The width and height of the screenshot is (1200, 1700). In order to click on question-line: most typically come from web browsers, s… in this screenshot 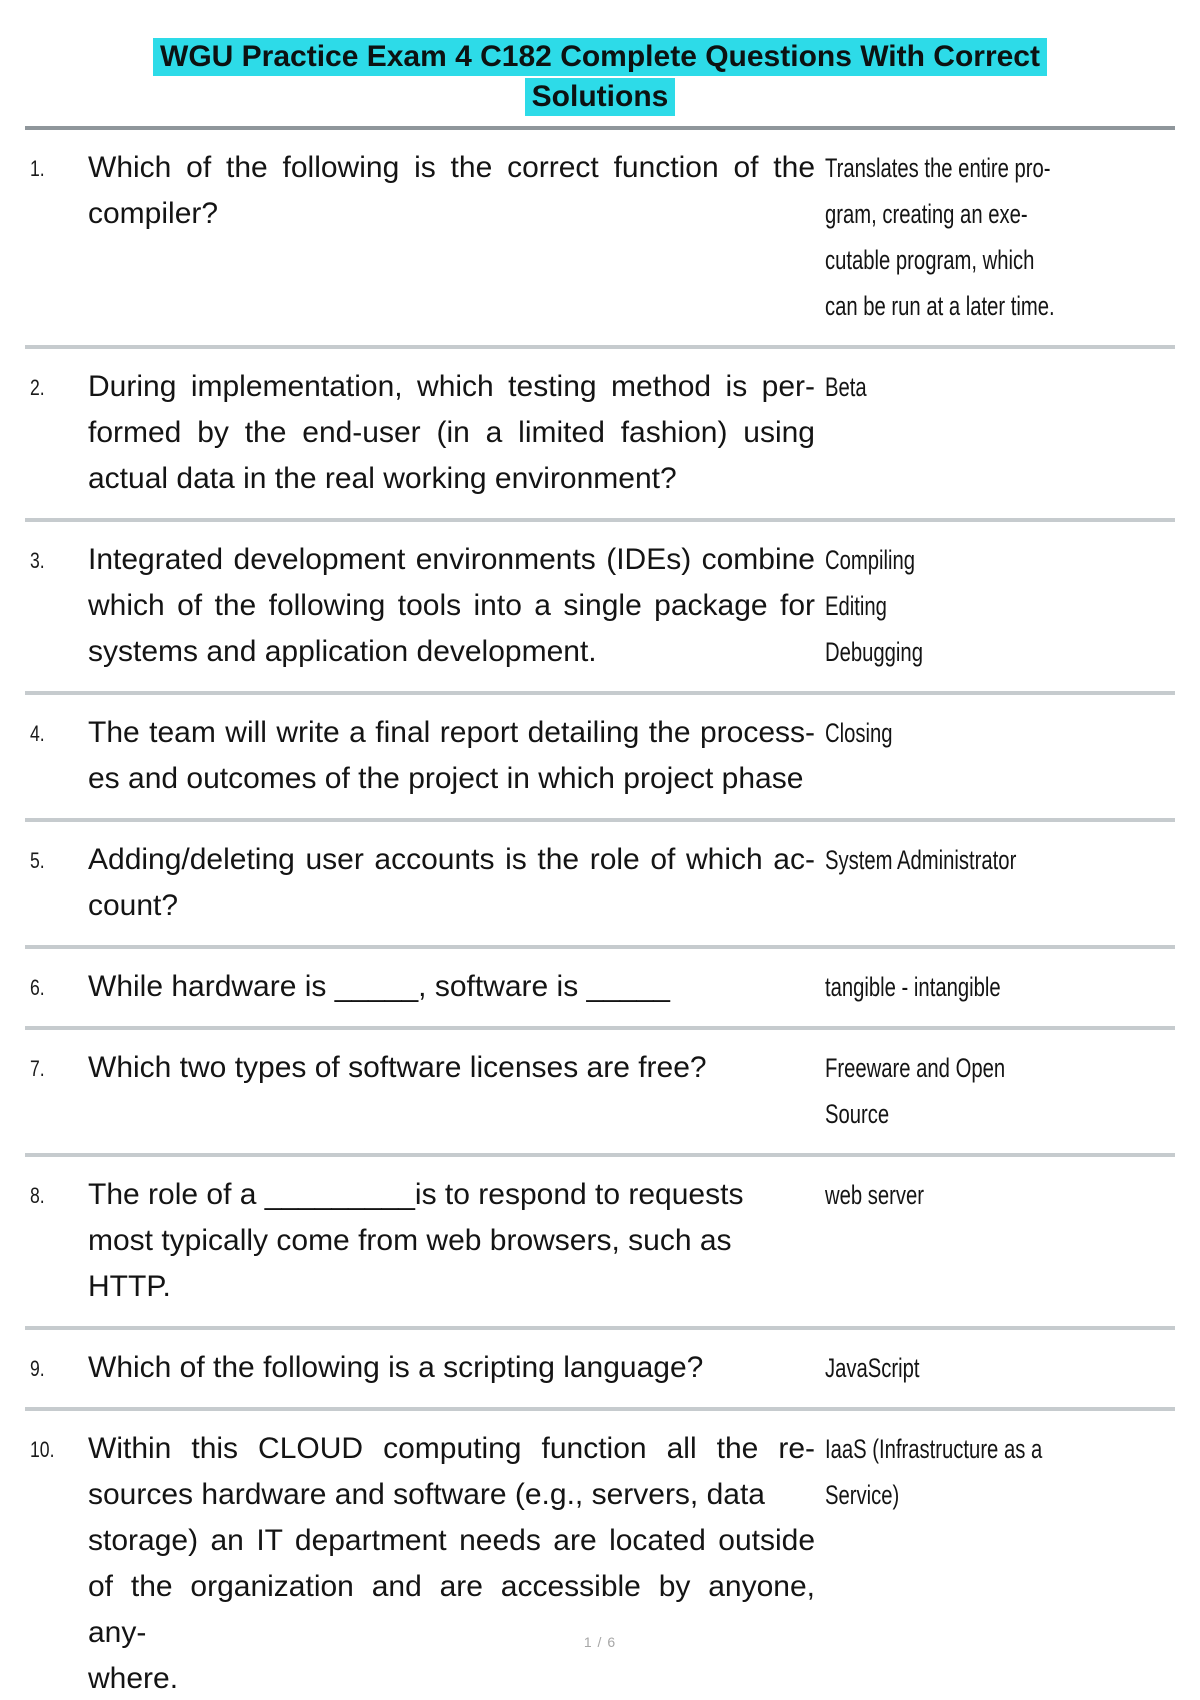, I will do `click(410, 1263)`.